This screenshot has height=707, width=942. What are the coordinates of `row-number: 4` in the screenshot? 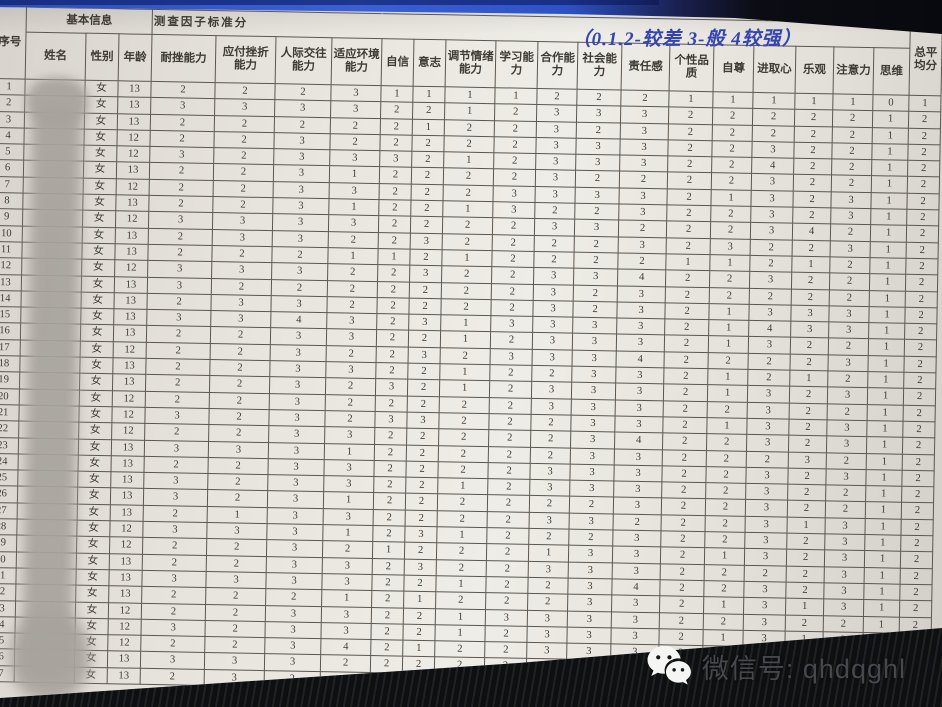 It's located at (12, 136).